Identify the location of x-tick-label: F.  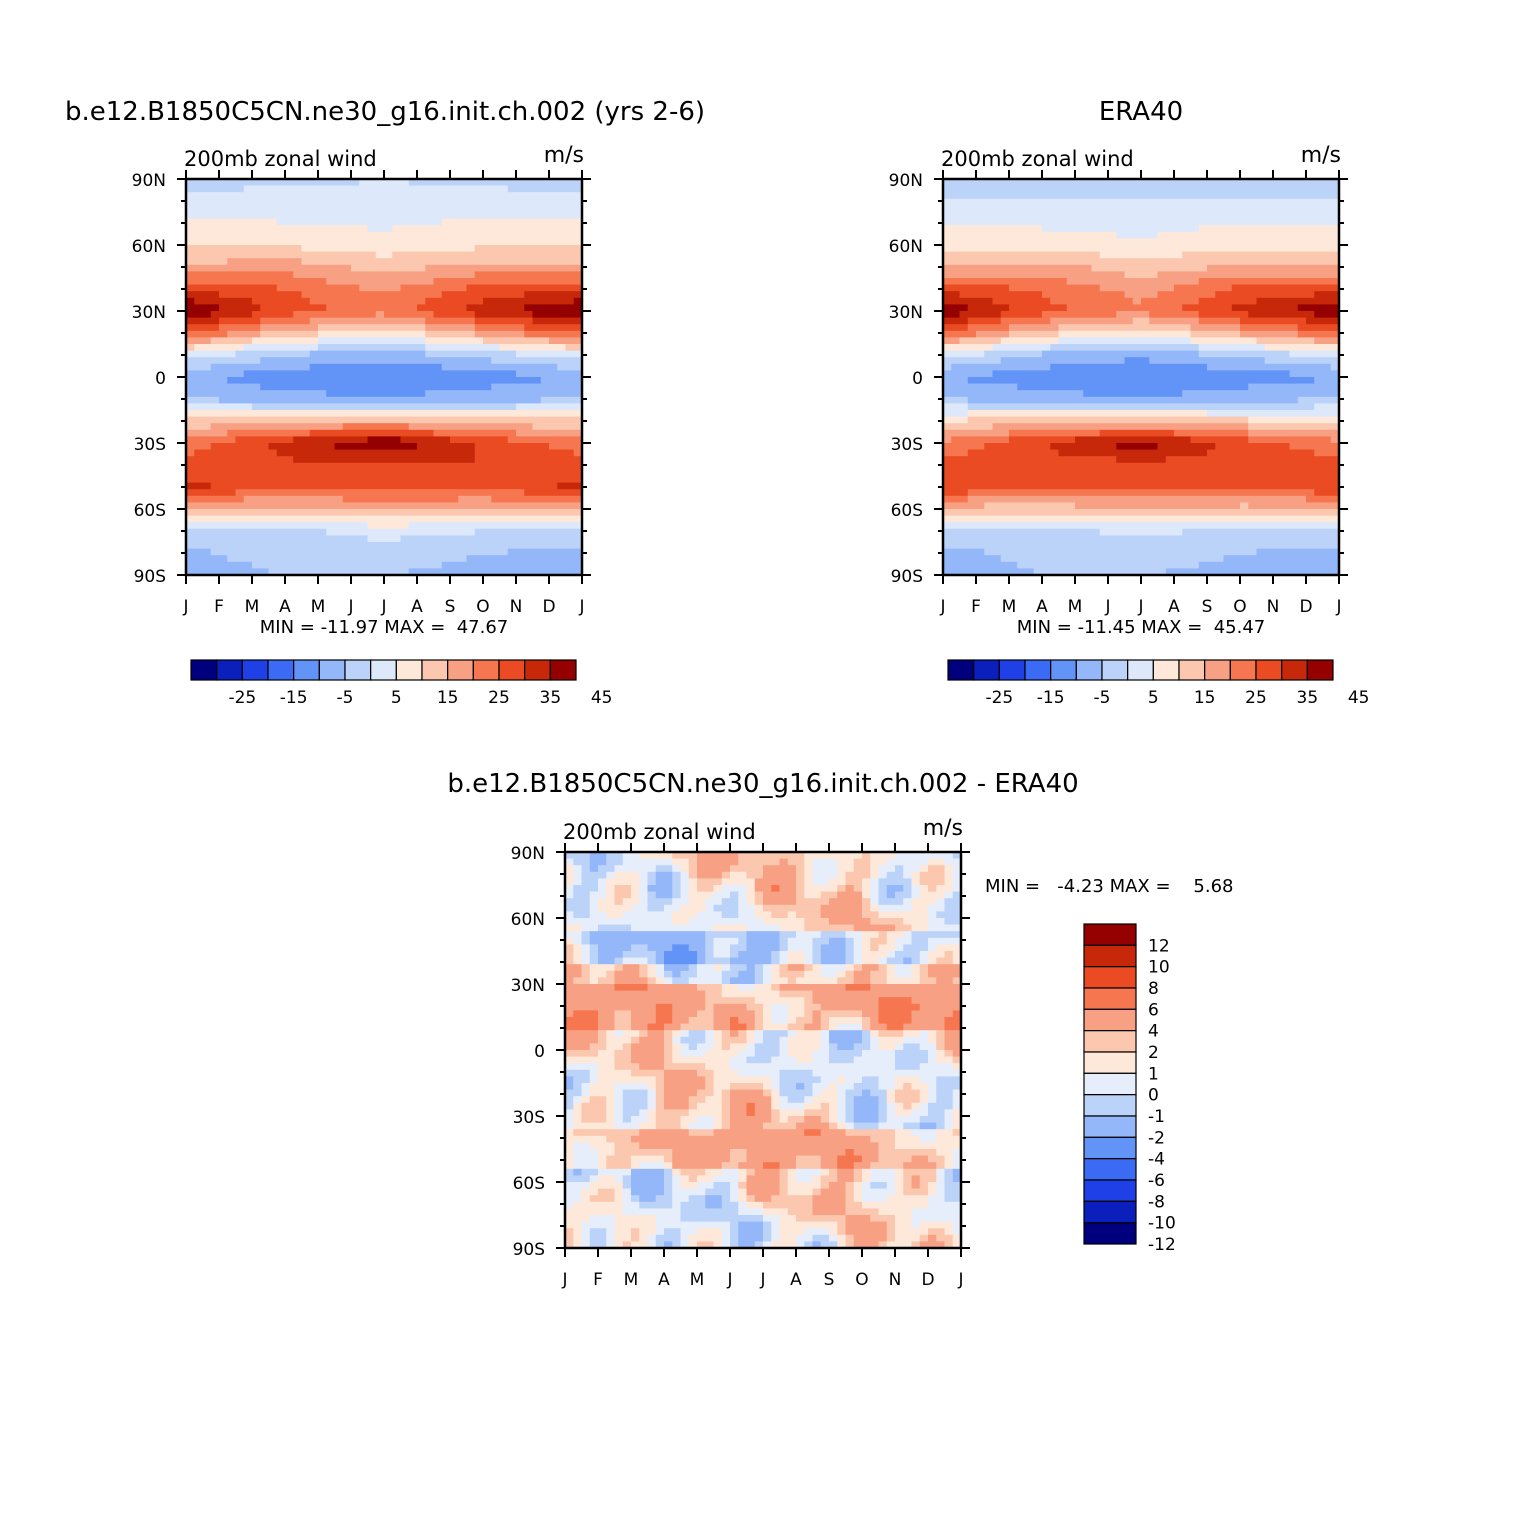
(598, 1280).